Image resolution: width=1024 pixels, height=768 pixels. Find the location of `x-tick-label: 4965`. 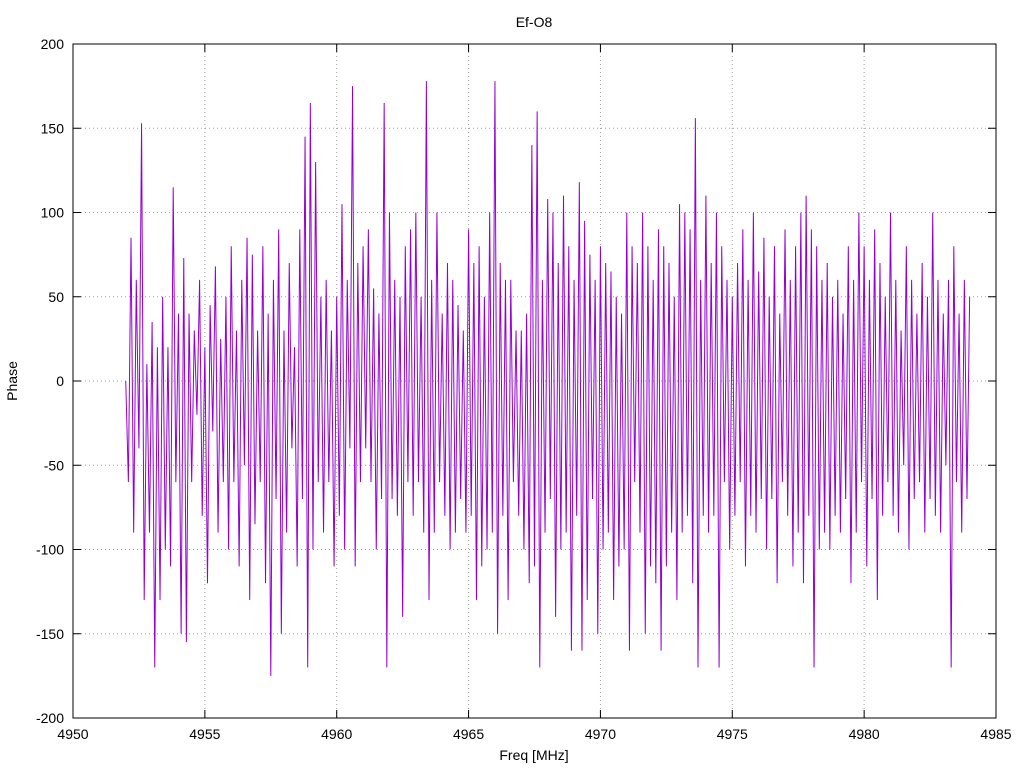

x-tick-label: 4965 is located at coordinates (468, 734).